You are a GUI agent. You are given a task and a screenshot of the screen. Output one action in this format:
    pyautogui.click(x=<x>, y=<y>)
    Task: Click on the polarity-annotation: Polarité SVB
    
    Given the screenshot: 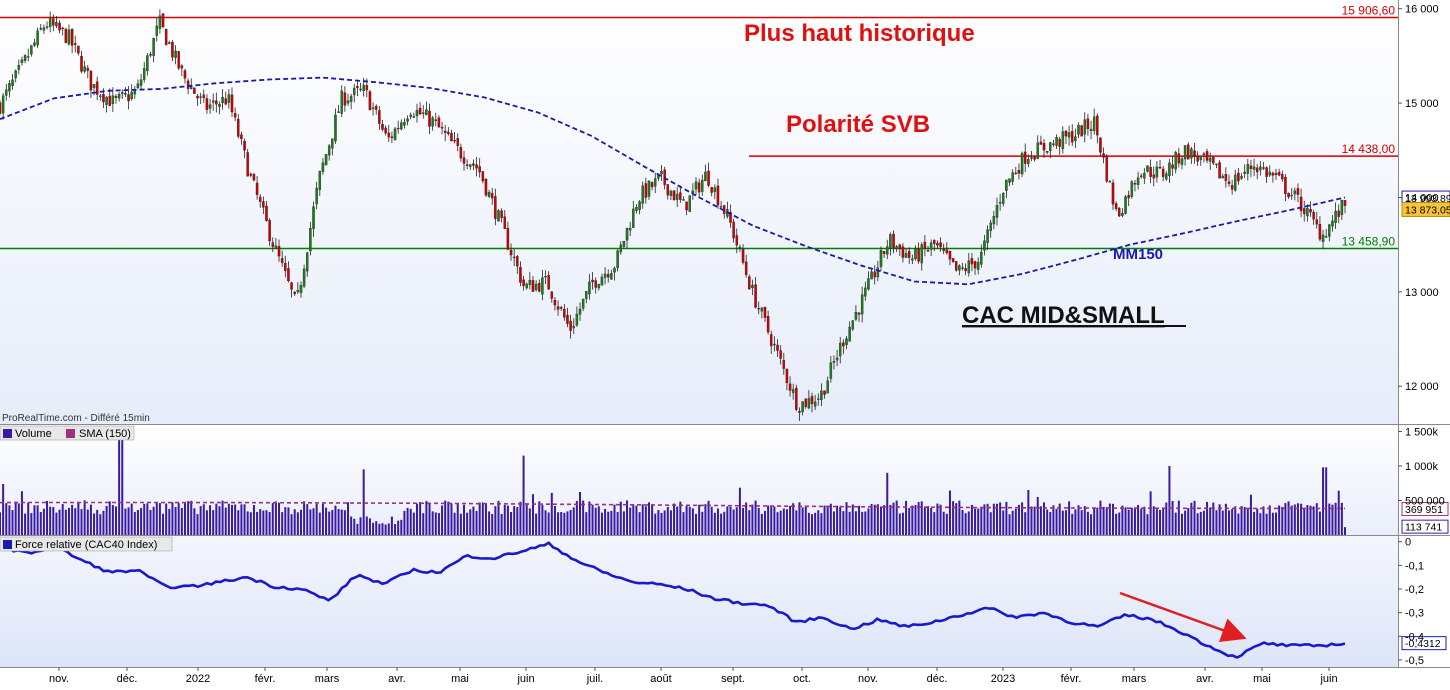 What is the action you would take?
    pyautogui.click(x=858, y=124)
    